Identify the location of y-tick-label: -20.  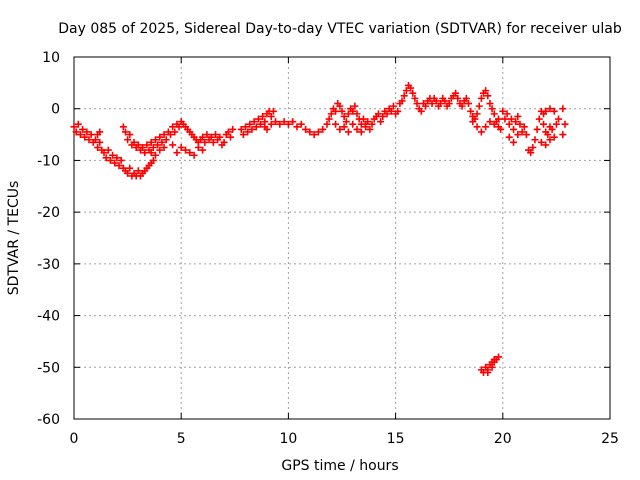
(48, 213).